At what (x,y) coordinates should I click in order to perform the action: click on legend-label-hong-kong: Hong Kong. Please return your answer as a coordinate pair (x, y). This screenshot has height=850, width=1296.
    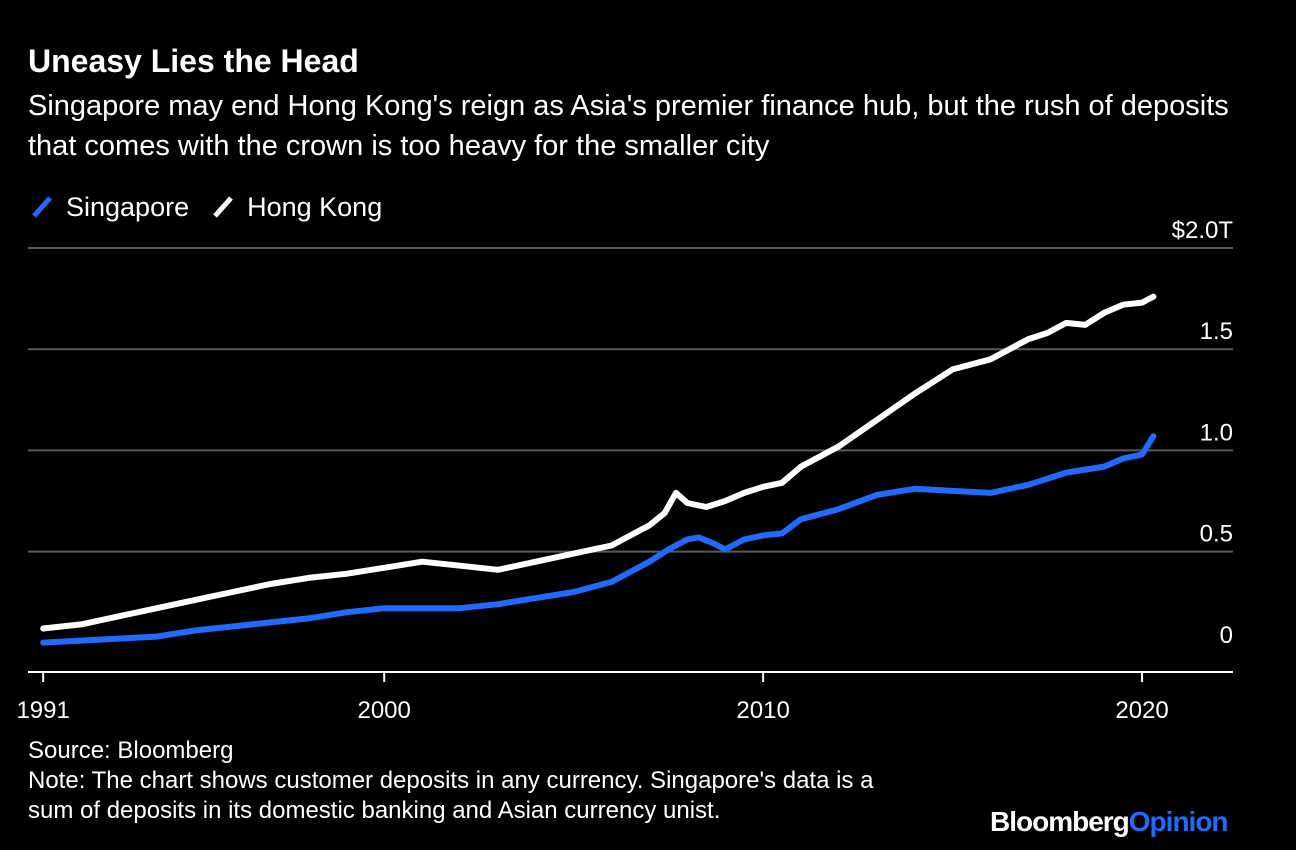
    Looking at the image, I should click on (315, 206).